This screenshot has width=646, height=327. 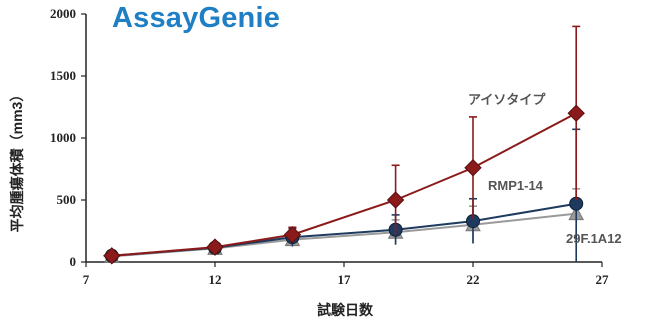 What do you see at coordinates (63, 13) in the screenshot?
I see `y-tick-label: 2000` at bounding box center [63, 13].